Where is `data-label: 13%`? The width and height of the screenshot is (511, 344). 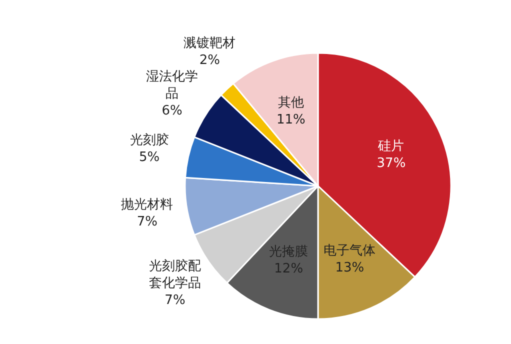
data-label: 13% is located at coordinates (349, 268).